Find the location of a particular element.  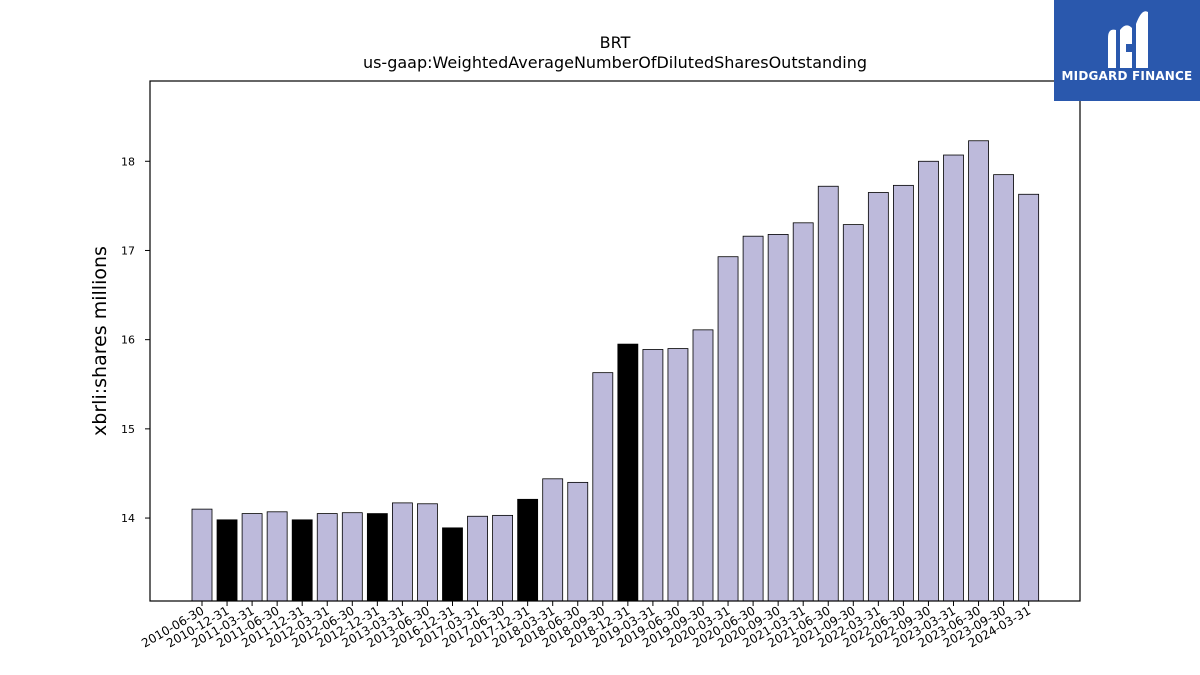

logo-text: MIDGARD FINANCE is located at coordinates (1127, 76).